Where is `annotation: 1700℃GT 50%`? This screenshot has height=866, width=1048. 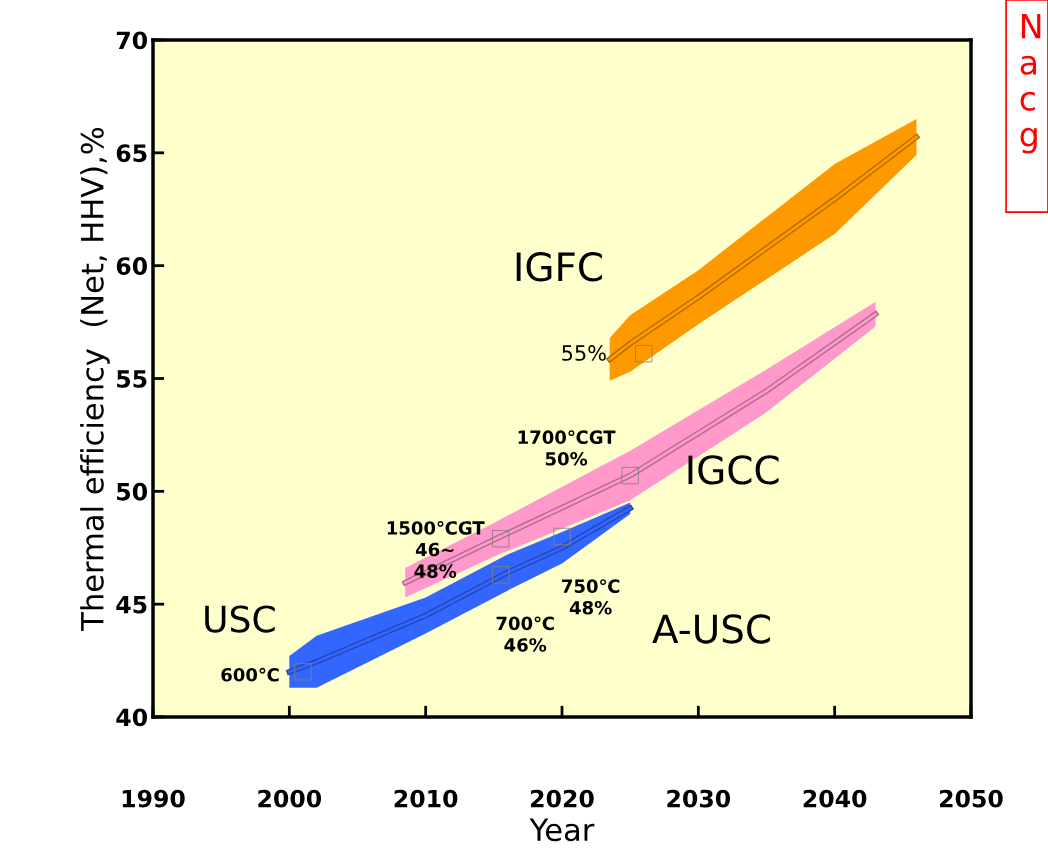 annotation: 1700℃GT 50% is located at coordinates (567, 448).